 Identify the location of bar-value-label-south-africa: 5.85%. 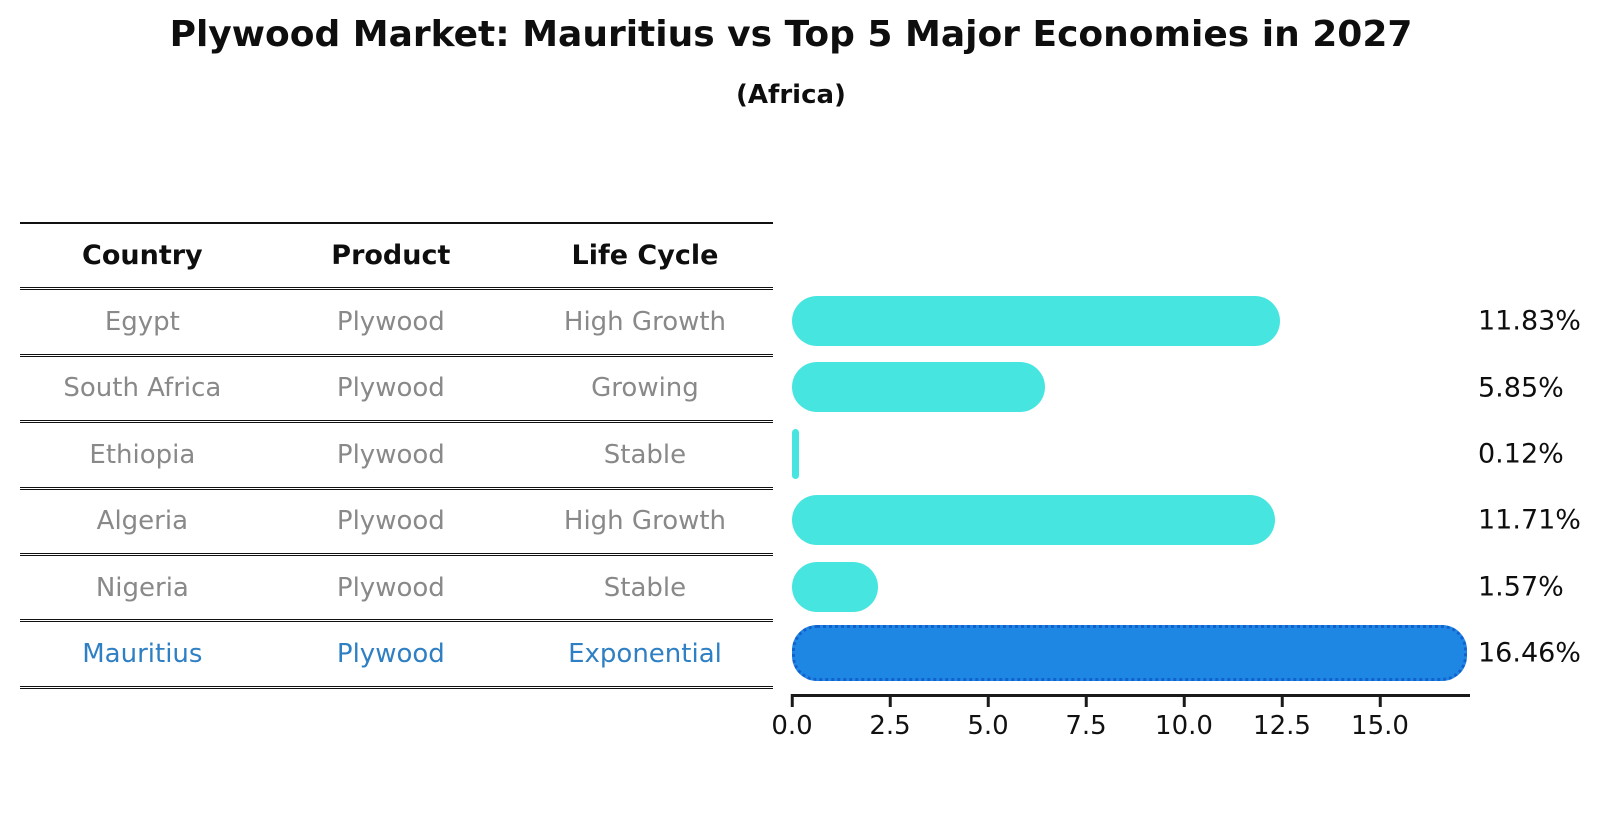
(1521, 388).